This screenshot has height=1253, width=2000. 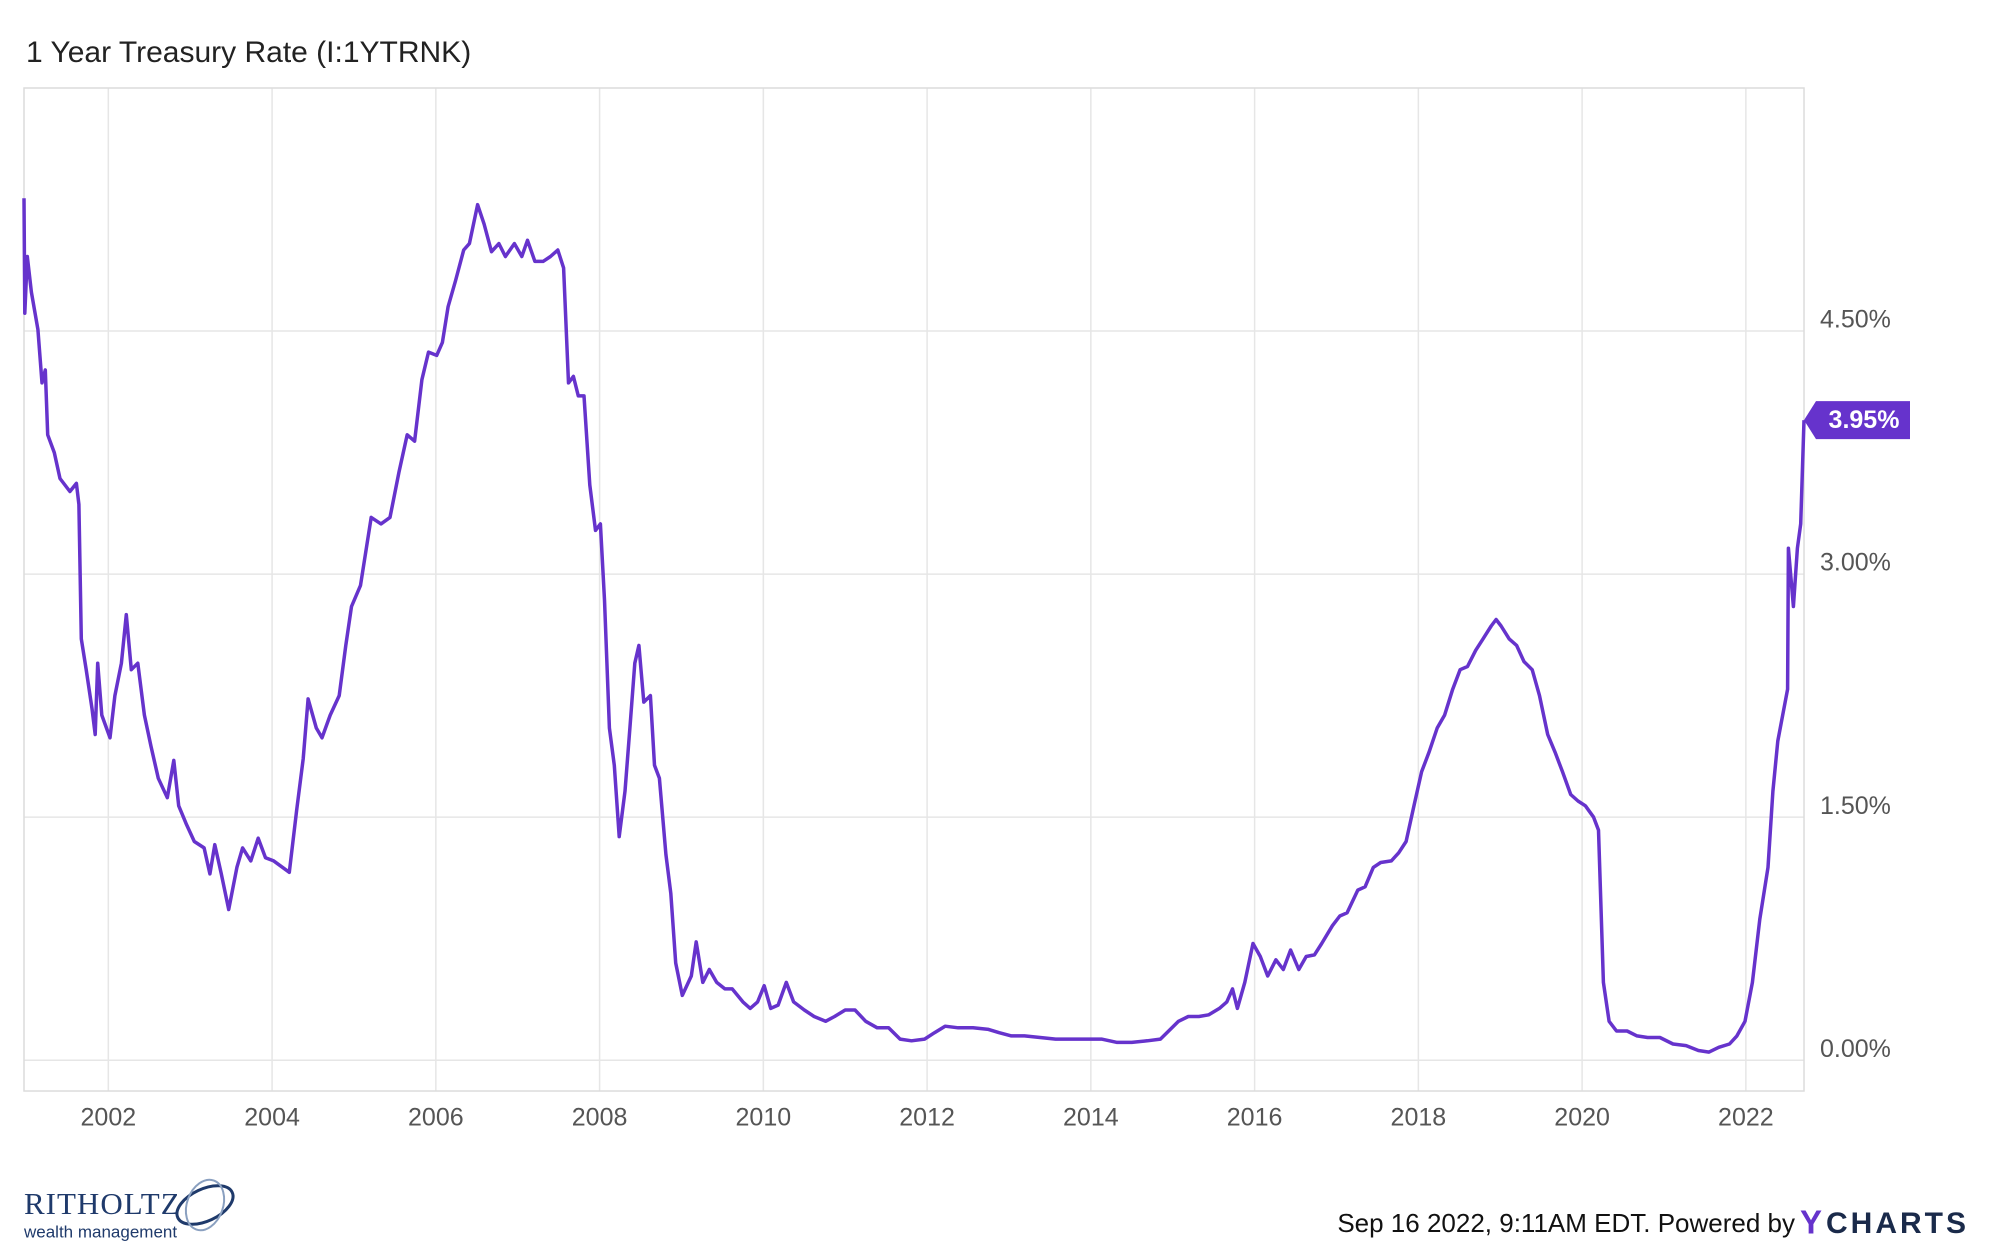 What do you see at coordinates (1855, 320) in the screenshot?
I see `y-tick-label: 4.50%` at bounding box center [1855, 320].